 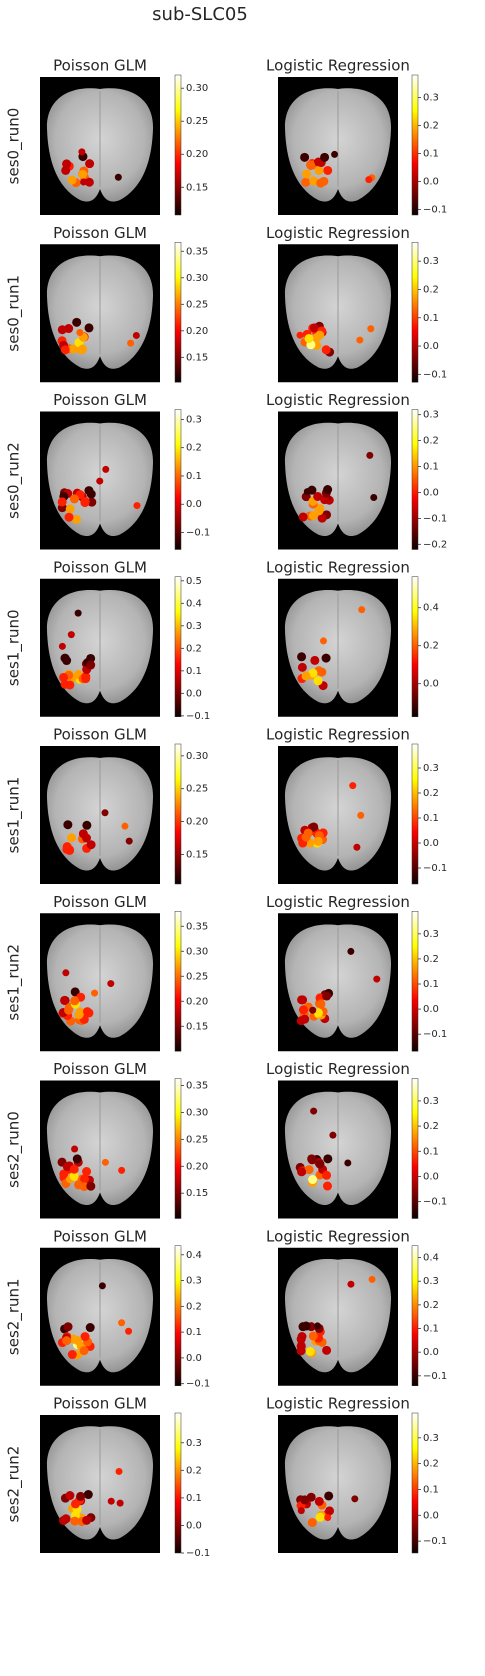 What do you see at coordinates (200, 14) in the screenshot?
I see `figure-title: sub-SLC05` at bounding box center [200, 14].